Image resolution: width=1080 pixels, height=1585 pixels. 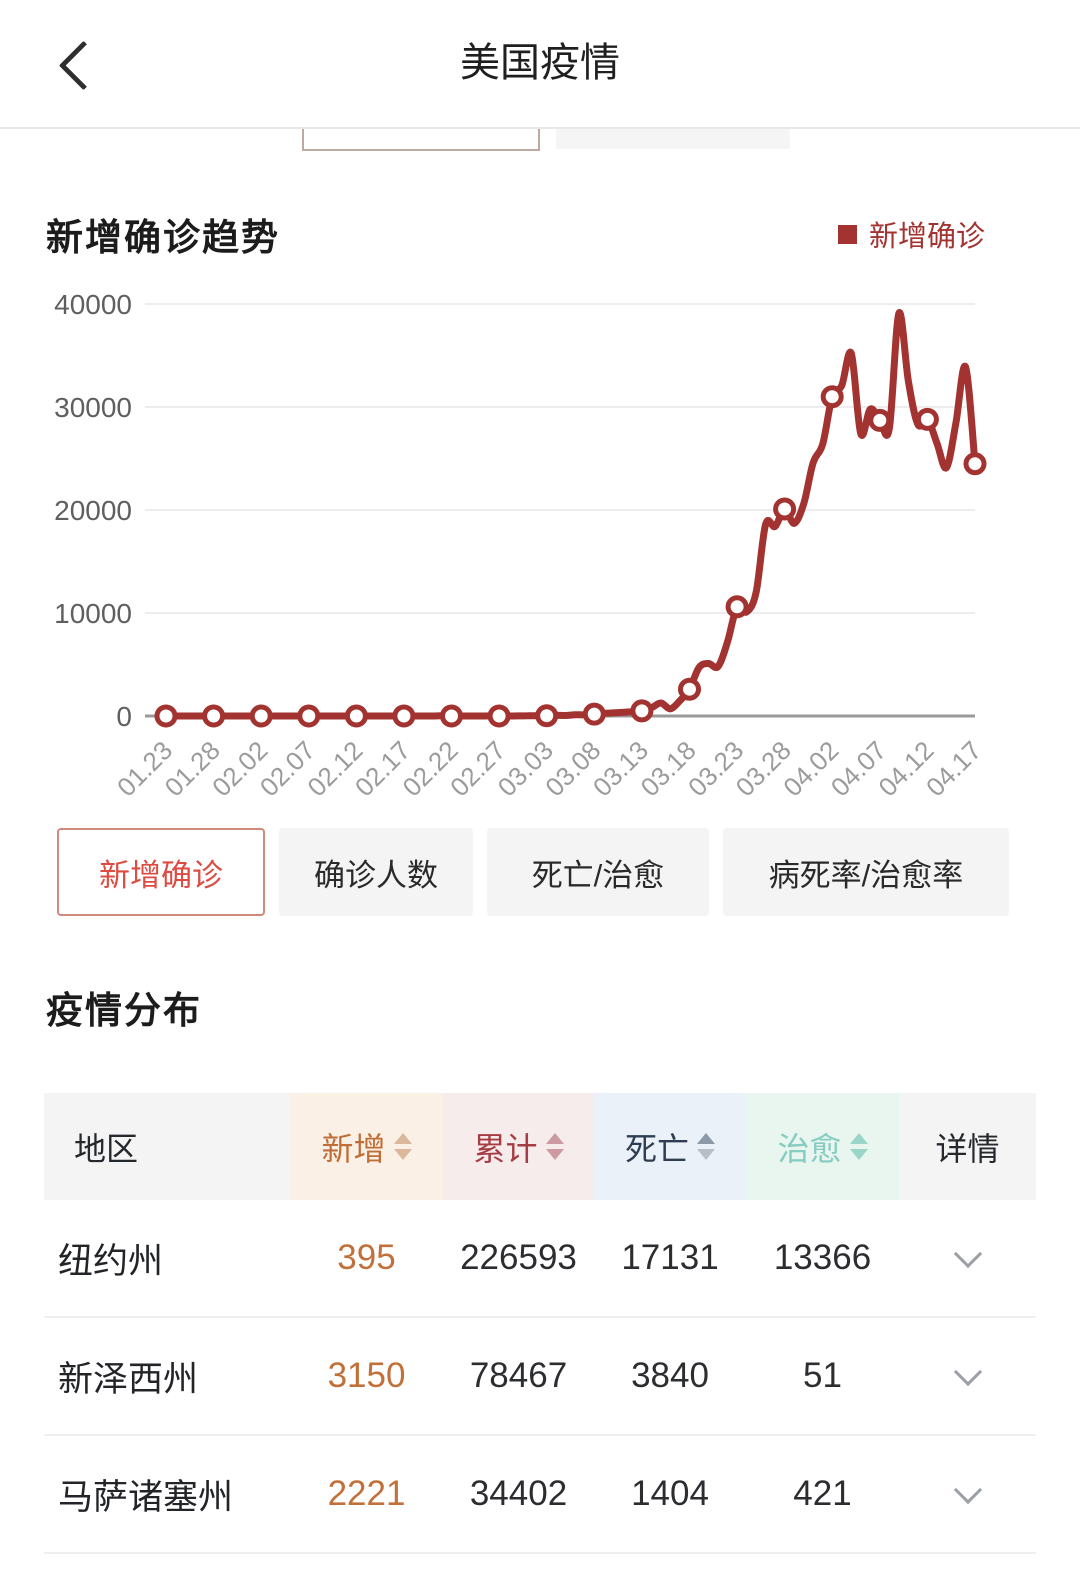 What do you see at coordinates (430, 768) in the screenshot?
I see `svg-text: 02.22` at bounding box center [430, 768].